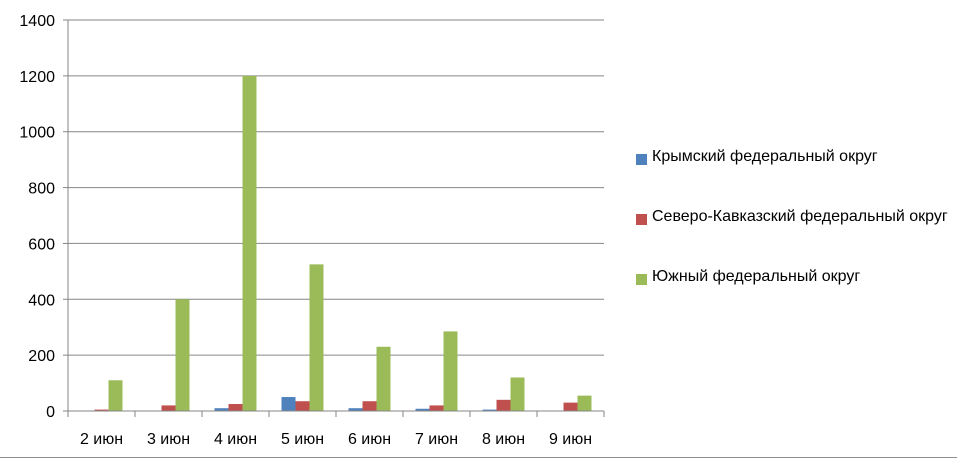 The width and height of the screenshot is (957, 461). What do you see at coordinates (756, 276) in the screenshot?
I see `legend-label-south: Южный федеральный округ` at bounding box center [756, 276].